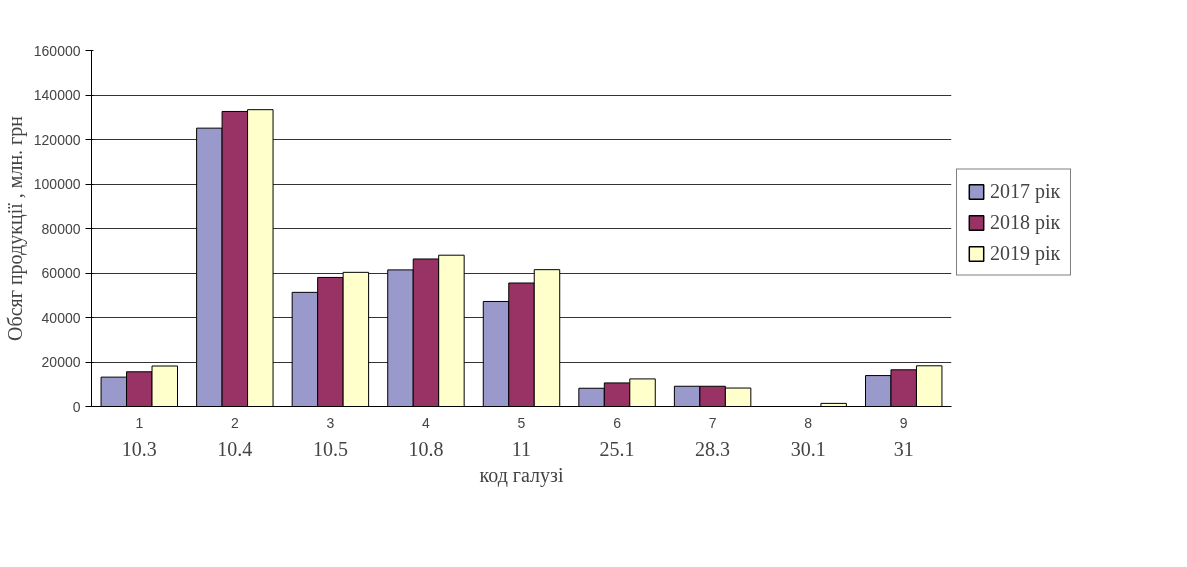  I want to click on legend-label: 2018 рік, so click(1025, 222).